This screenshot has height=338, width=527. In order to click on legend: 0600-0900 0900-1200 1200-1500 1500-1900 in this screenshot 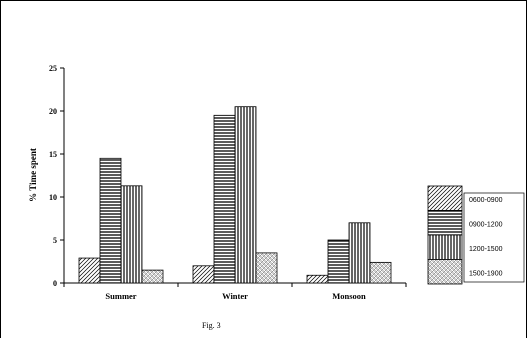, I will do `click(476, 235)`.